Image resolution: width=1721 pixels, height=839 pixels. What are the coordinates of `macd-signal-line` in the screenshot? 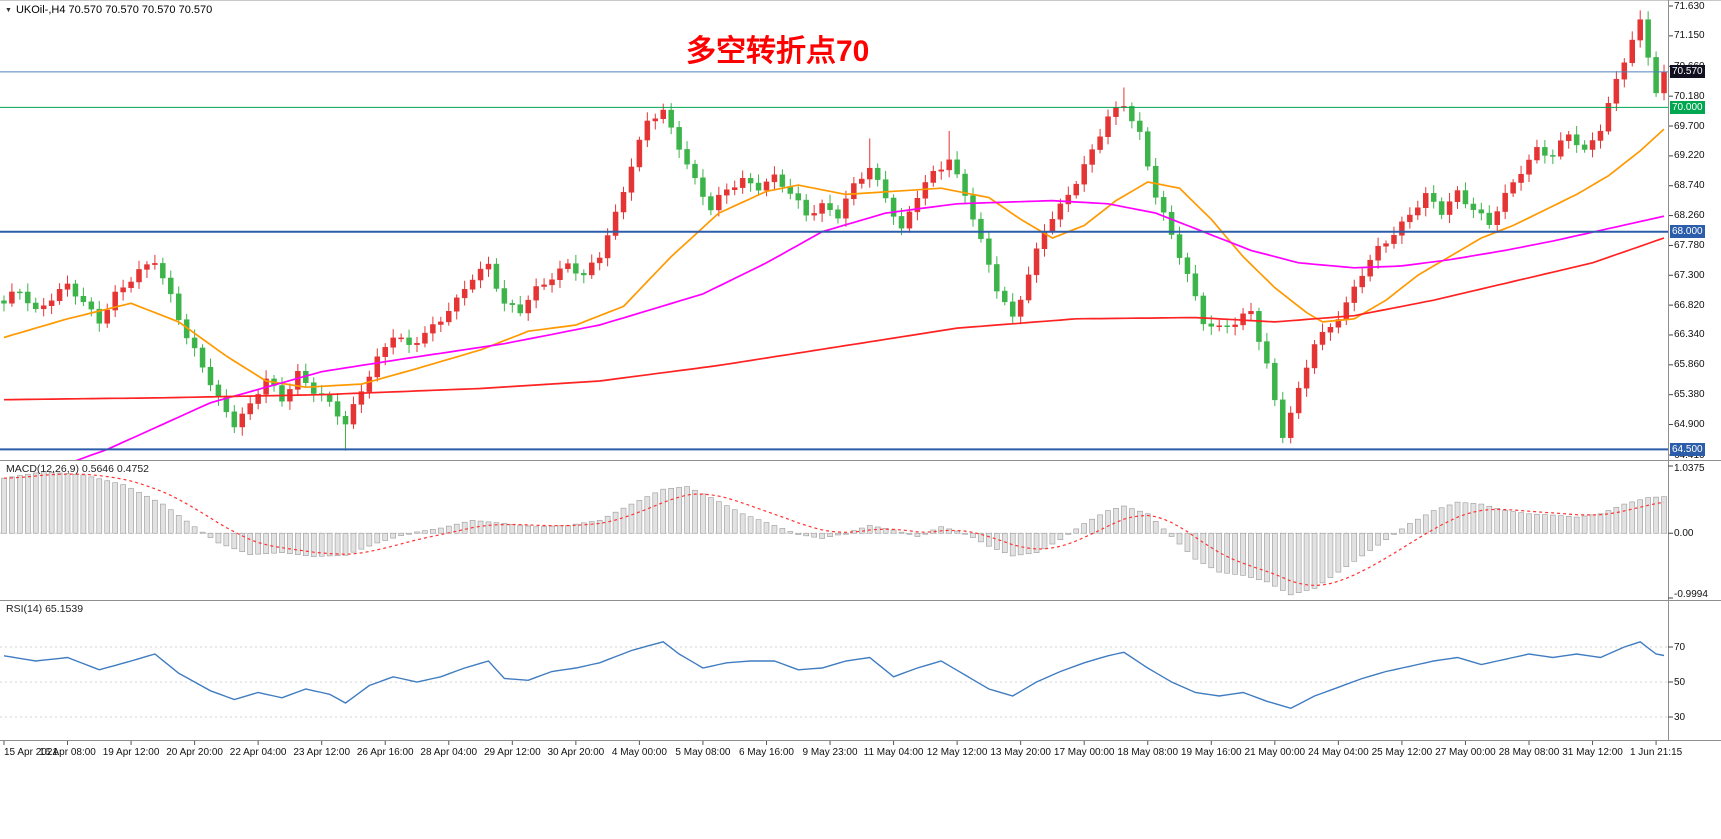 It's located at (834, 530).